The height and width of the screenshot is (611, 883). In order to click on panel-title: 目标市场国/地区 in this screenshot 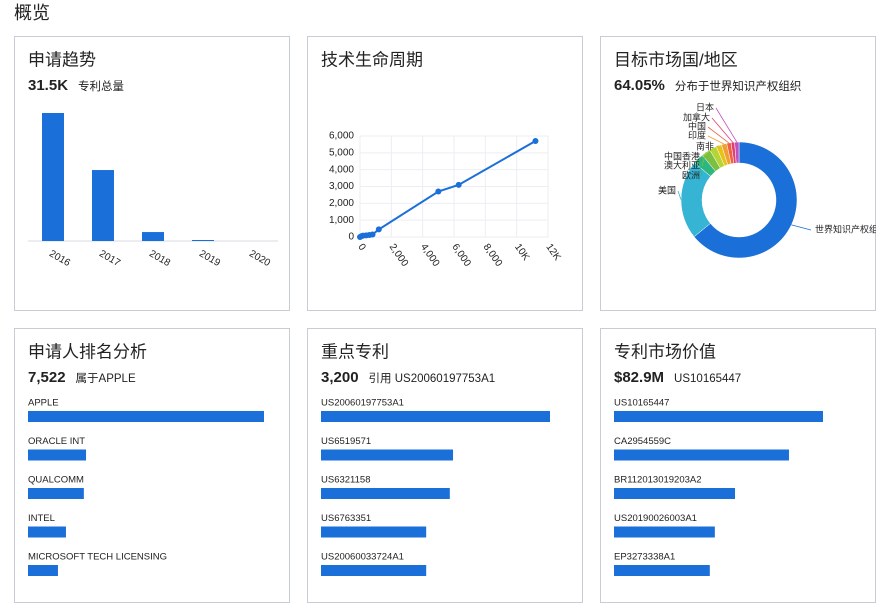, I will do `click(676, 59)`.